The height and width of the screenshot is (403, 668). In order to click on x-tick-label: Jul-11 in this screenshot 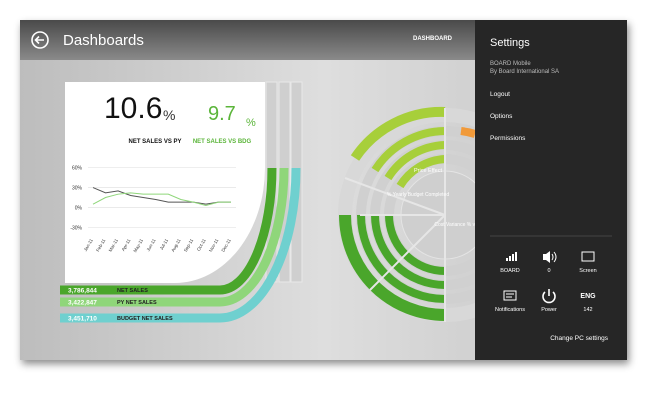, I will do `click(164, 244)`.